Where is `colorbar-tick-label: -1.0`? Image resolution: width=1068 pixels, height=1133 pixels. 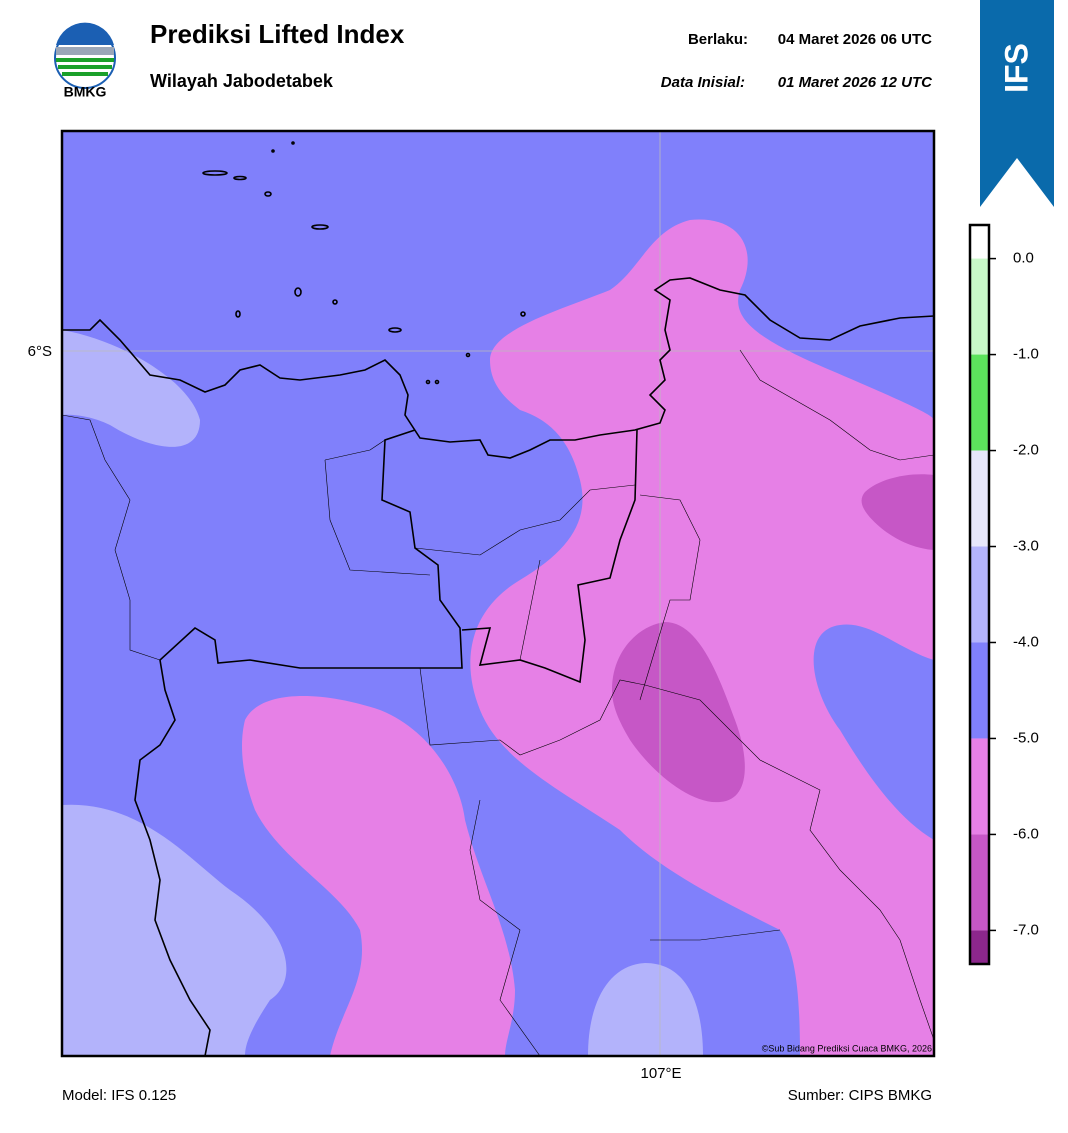 colorbar-tick-label: -1.0 is located at coordinates (1026, 354).